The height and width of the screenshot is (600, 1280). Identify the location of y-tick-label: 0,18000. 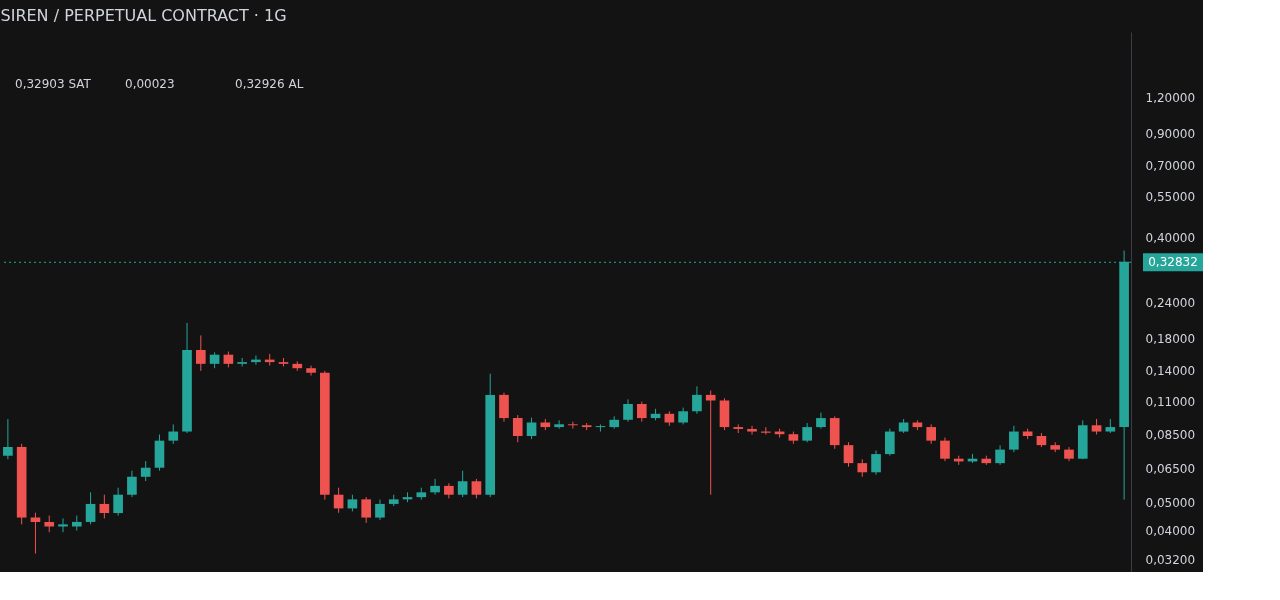
(1170, 339).